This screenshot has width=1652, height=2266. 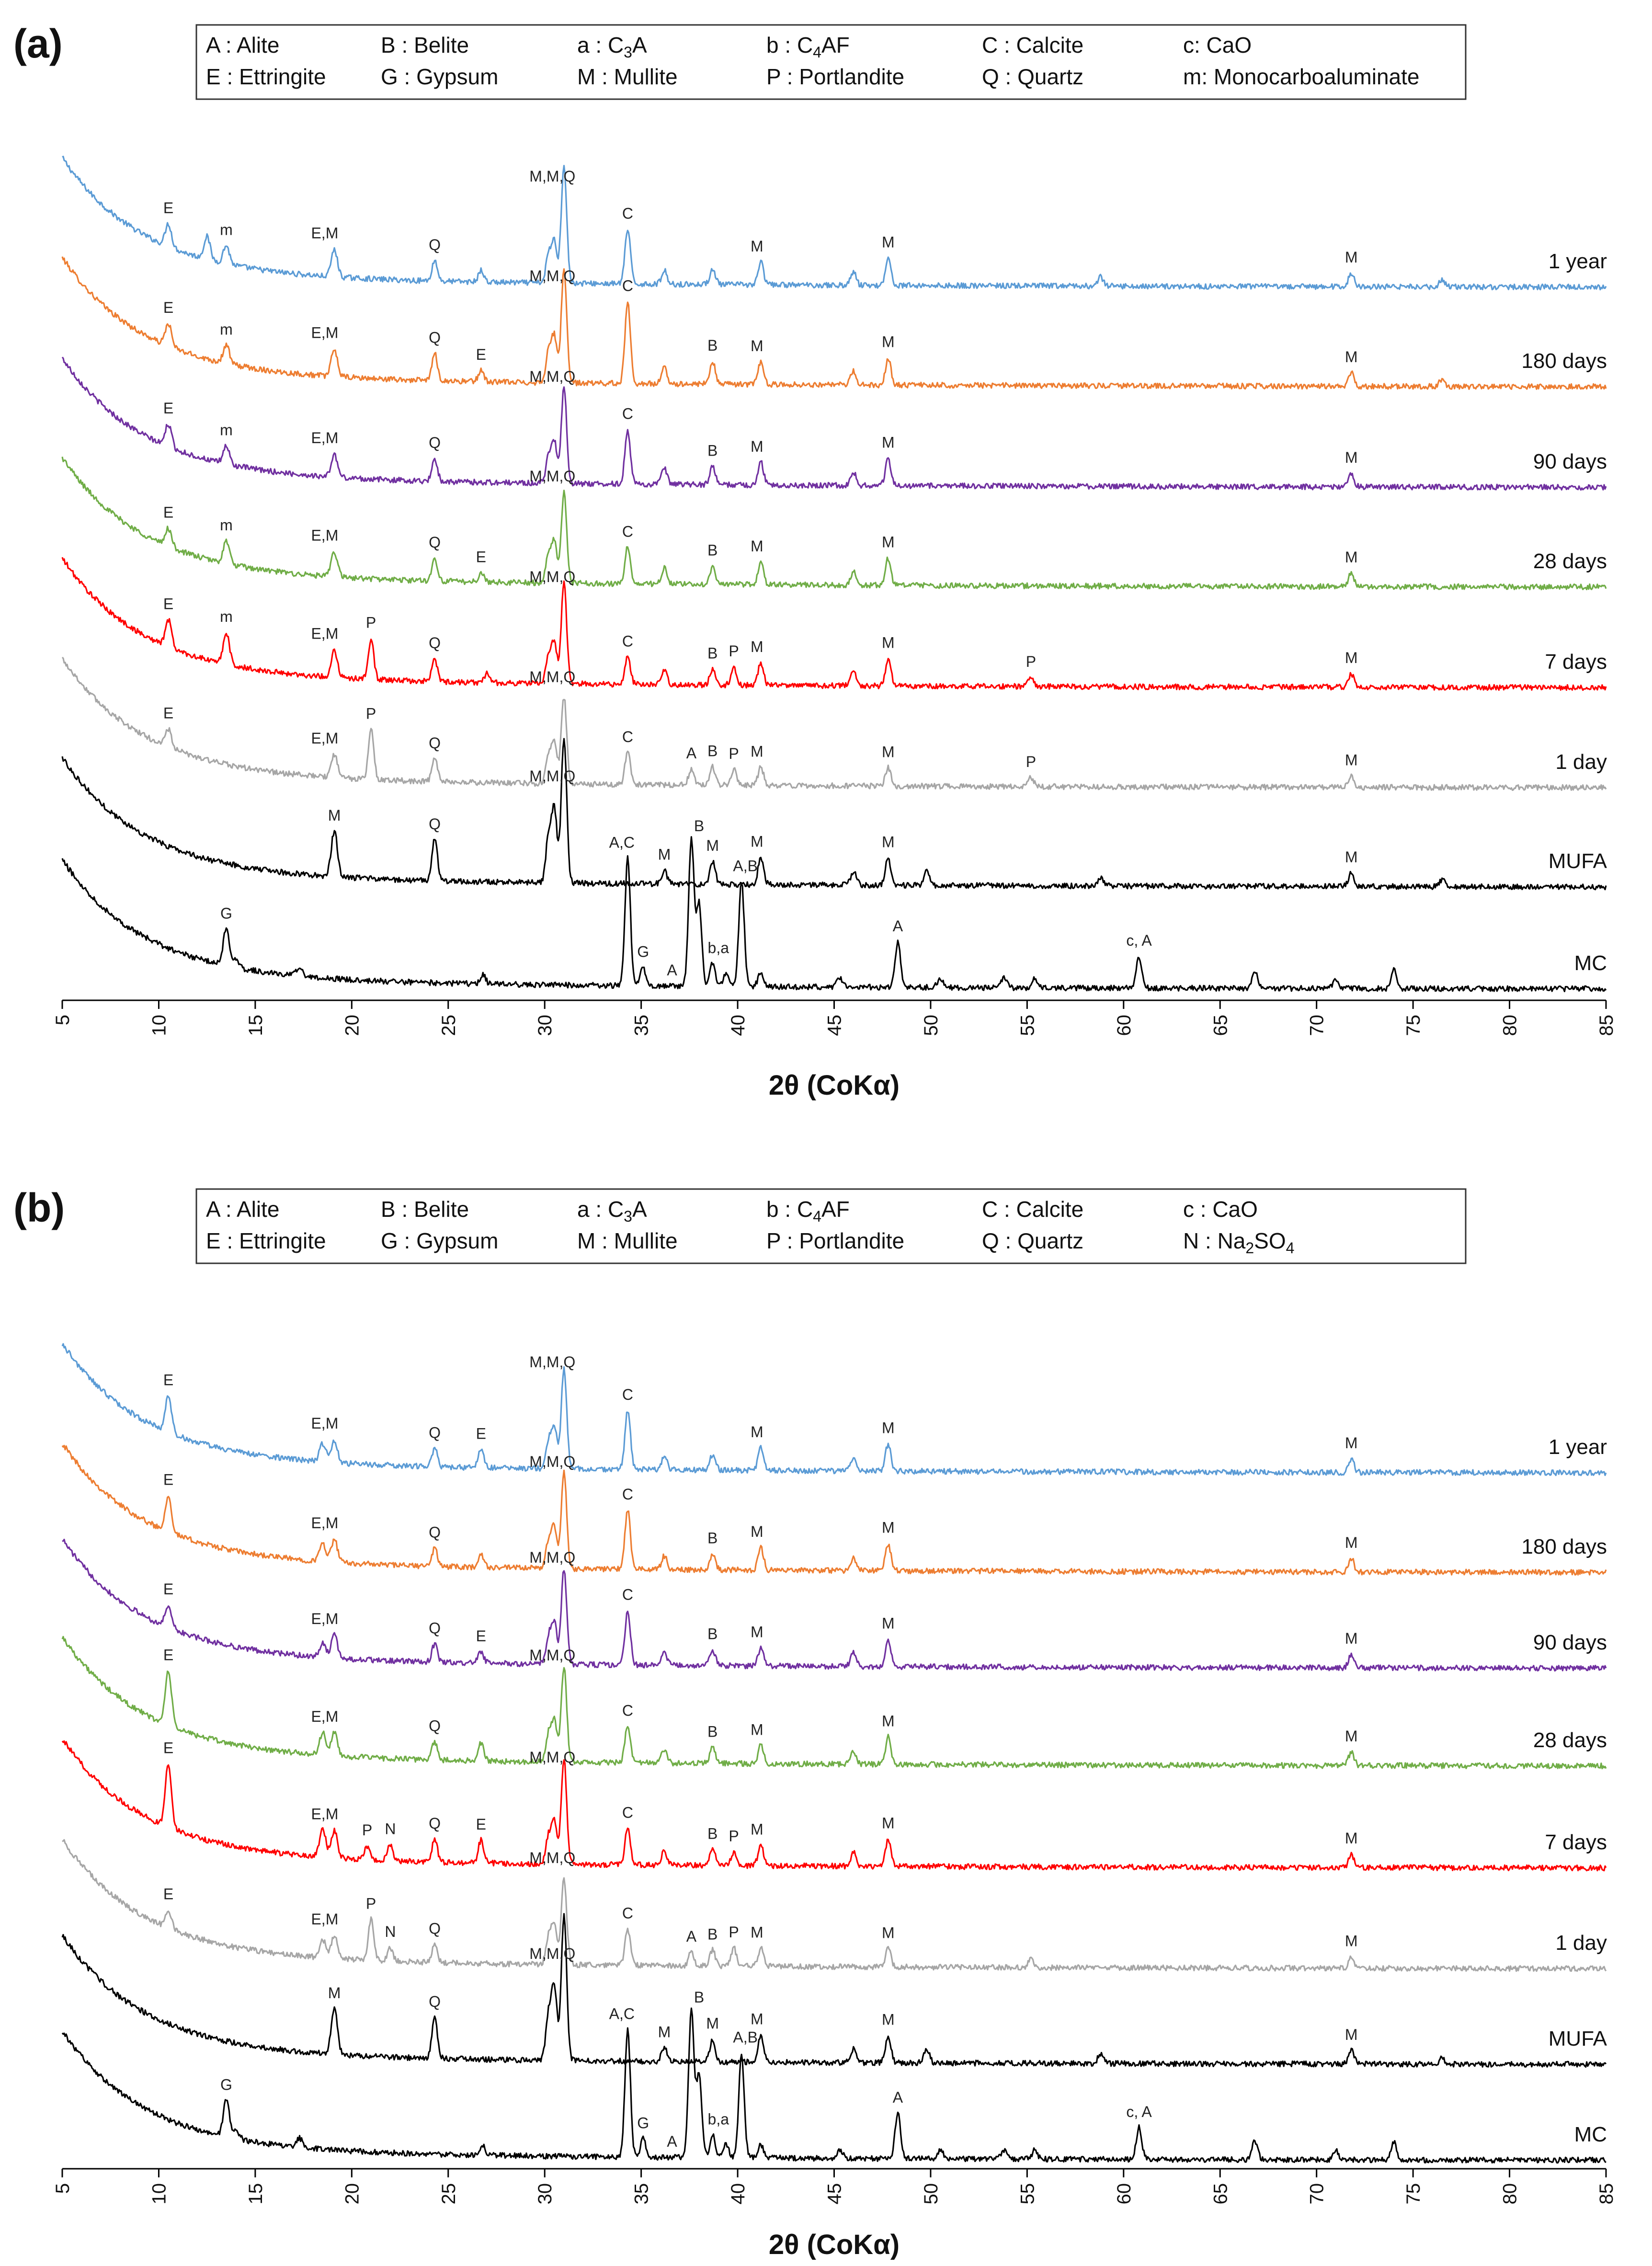 What do you see at coordinates (439, 1240) in the screenshot?
I see `legend-entry: G : Gypsum` at bounding box center [439, 1240].